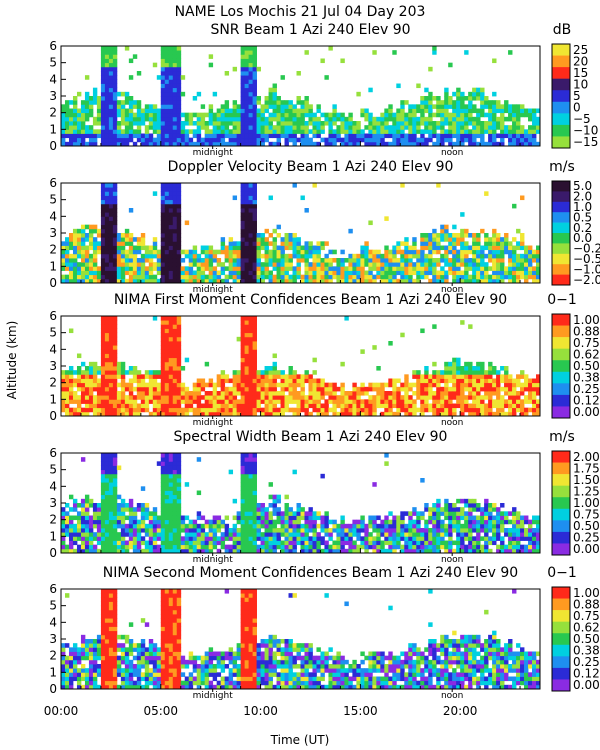  What do you see at coordinates (311, 437) in the screenshot?
I see `panel-title: Spectral Width Beam 1 Azi 240 Elev 90` at bounding box center [311, 437].